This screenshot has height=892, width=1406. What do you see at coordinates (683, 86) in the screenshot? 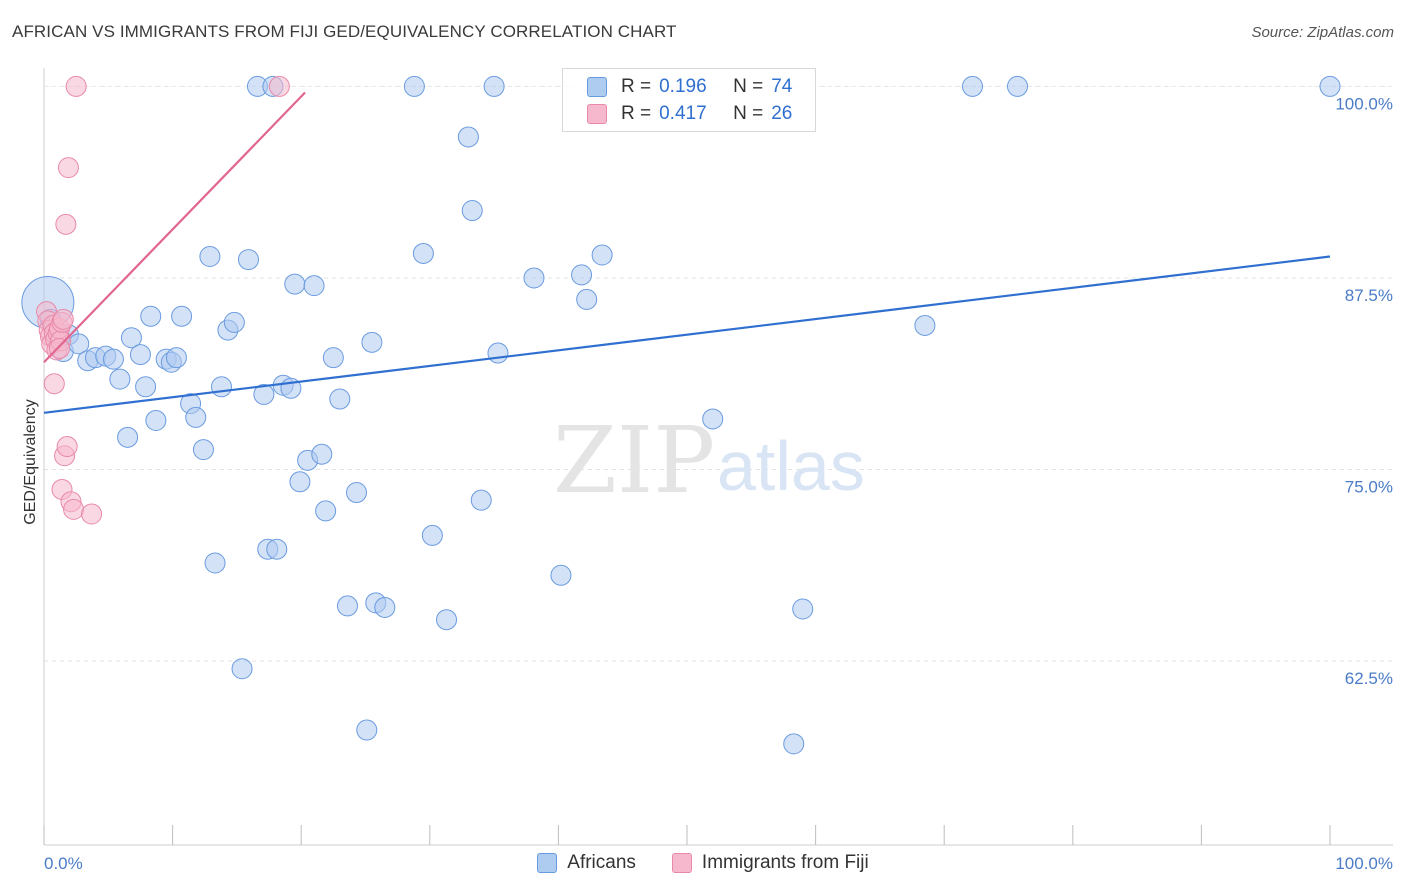
I see `legend-r-value-africans: 0.196` at bounding box center [683, 86].